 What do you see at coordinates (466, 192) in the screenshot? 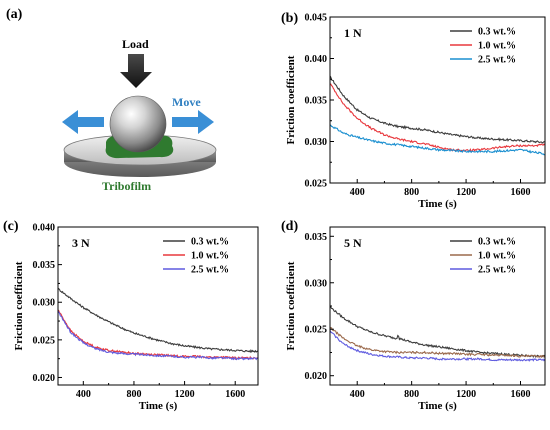
I see `x-tick-label-b-2: 1200` at bounding box center [466, 192].